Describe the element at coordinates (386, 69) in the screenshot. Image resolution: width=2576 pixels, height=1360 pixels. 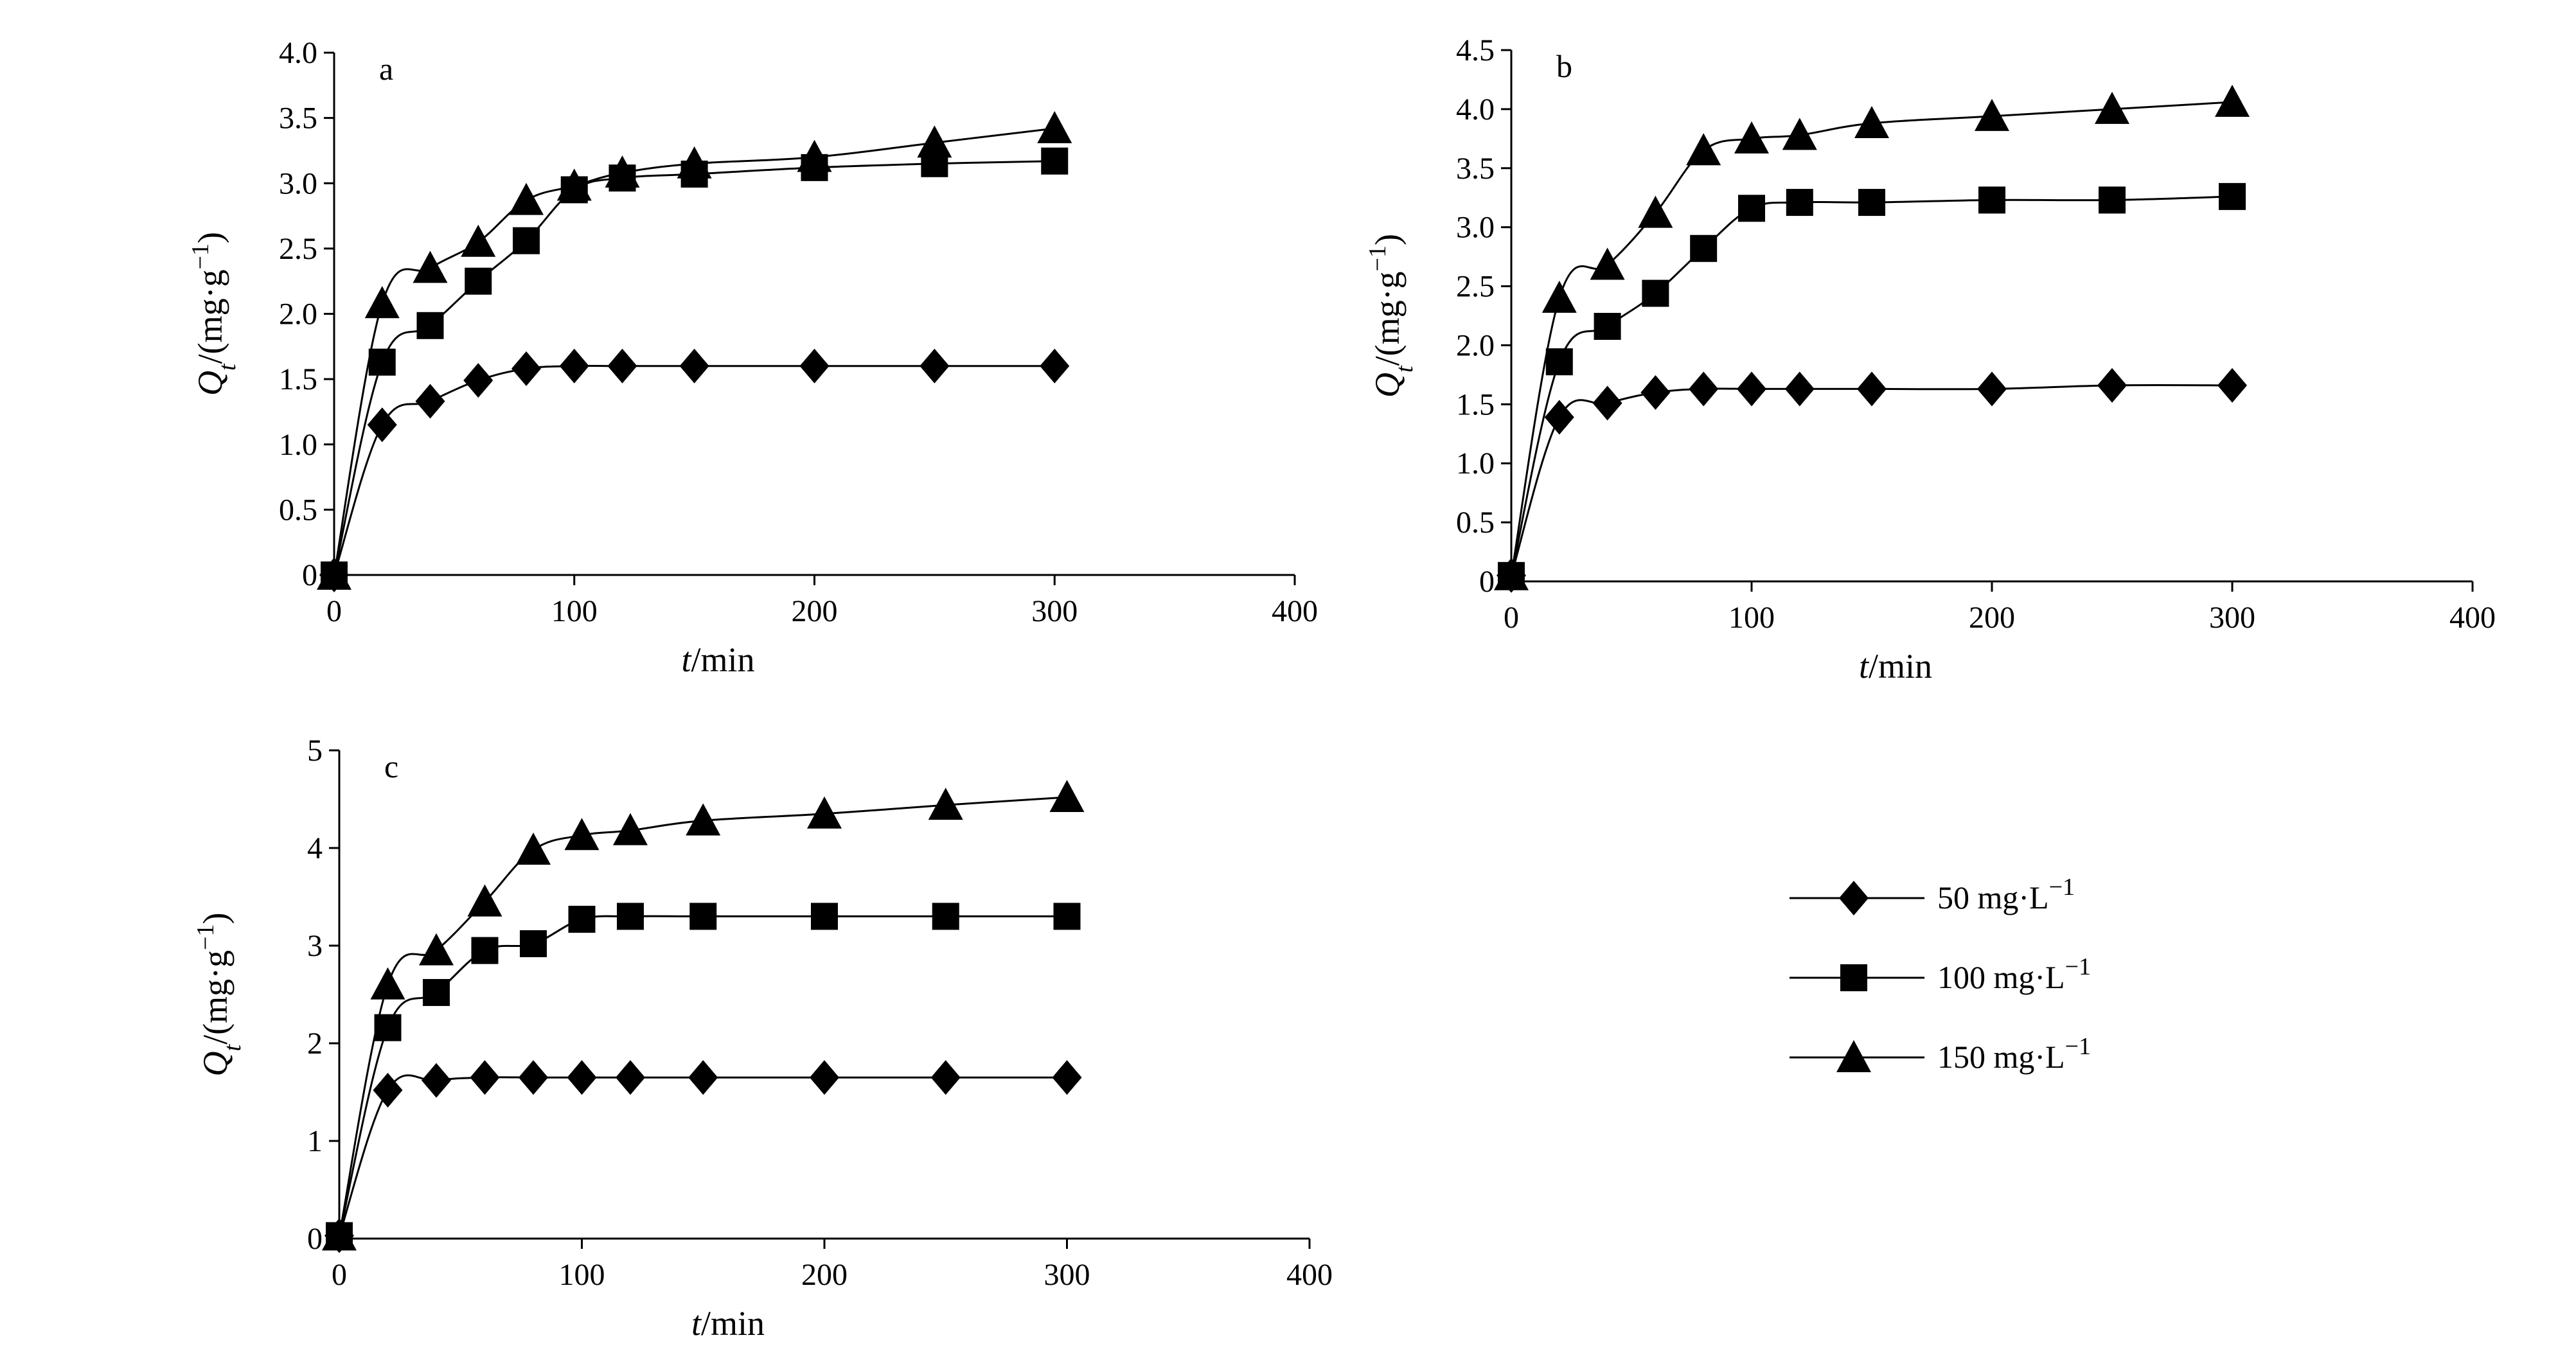
I see `panel-tag: a` at that location.